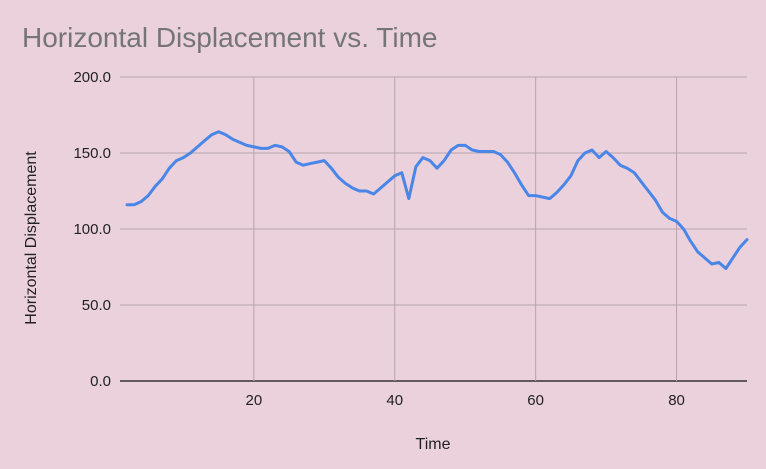 The width and height of the screenshot is (766, 469). I want to click on y-axis-ticks: 0.0 50.0 100.0 150.0 200.0, so click(92, 229).